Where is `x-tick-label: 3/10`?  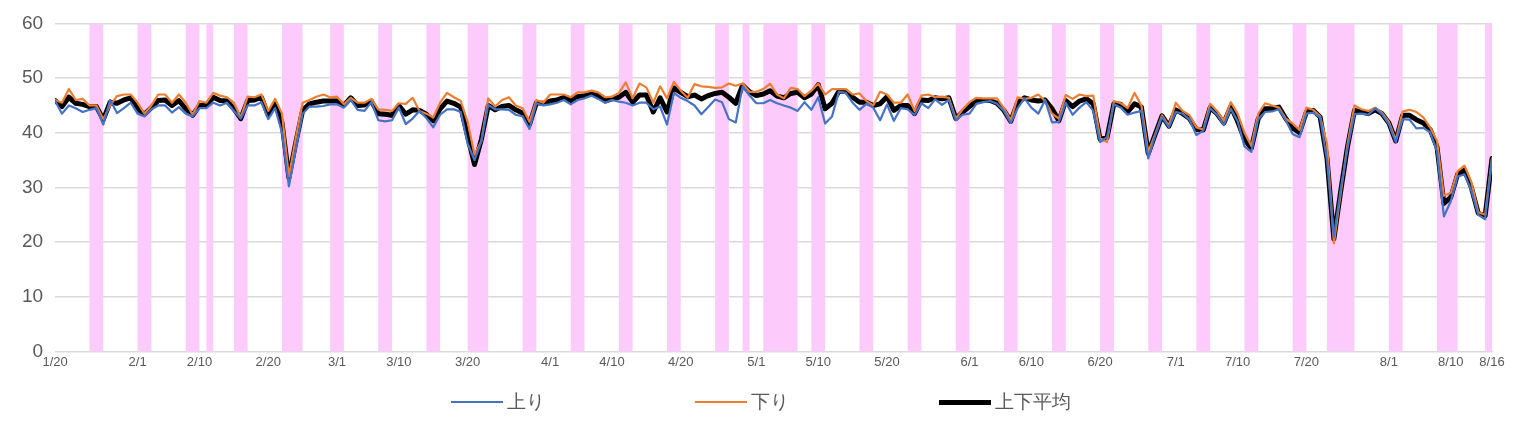
x-tick-label: 3/10 is located at coordinates (399, 361).